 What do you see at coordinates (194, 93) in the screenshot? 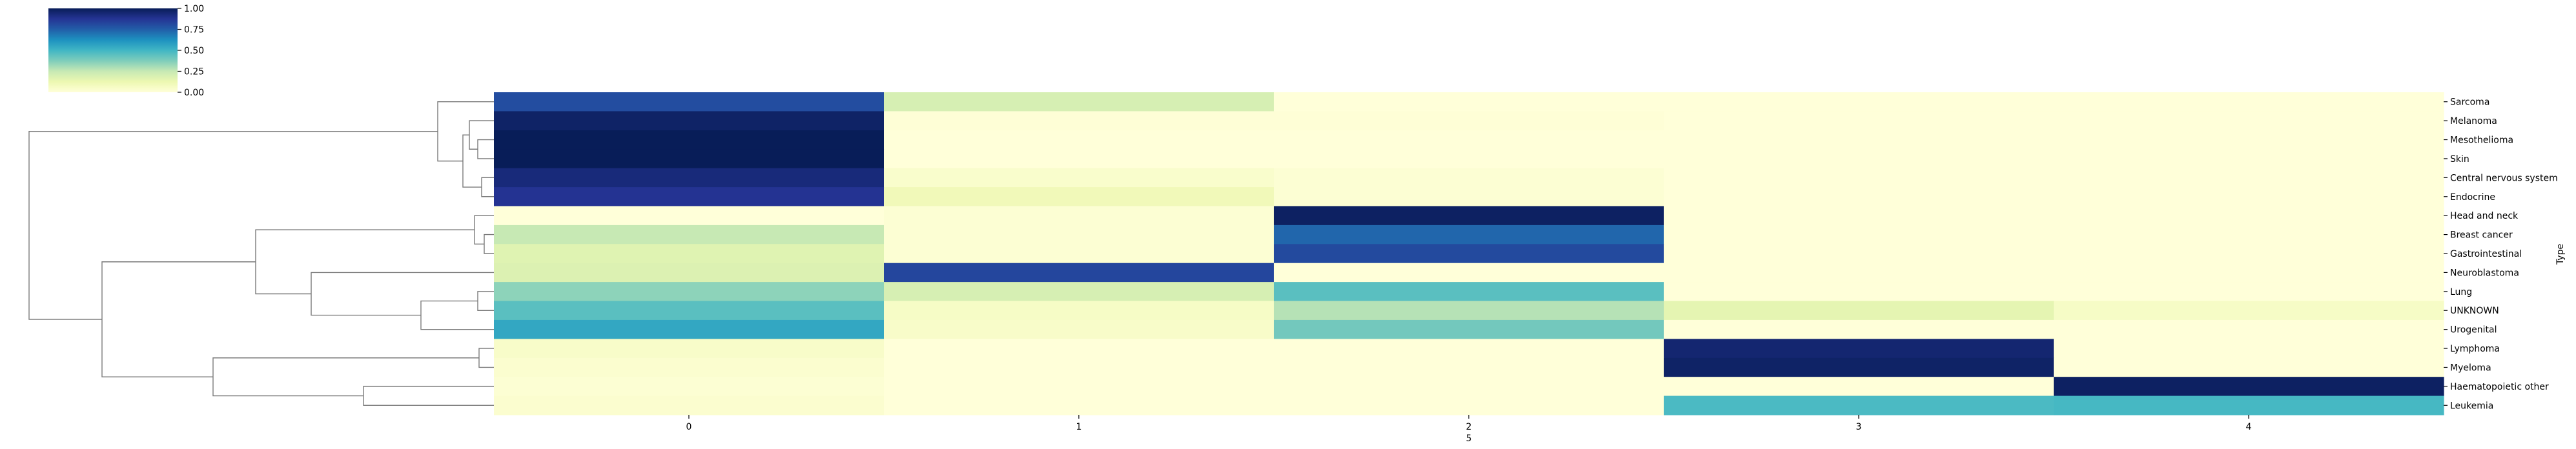
I see `colorbar-tick-label: 0.00` at bounding box center [194, 93].